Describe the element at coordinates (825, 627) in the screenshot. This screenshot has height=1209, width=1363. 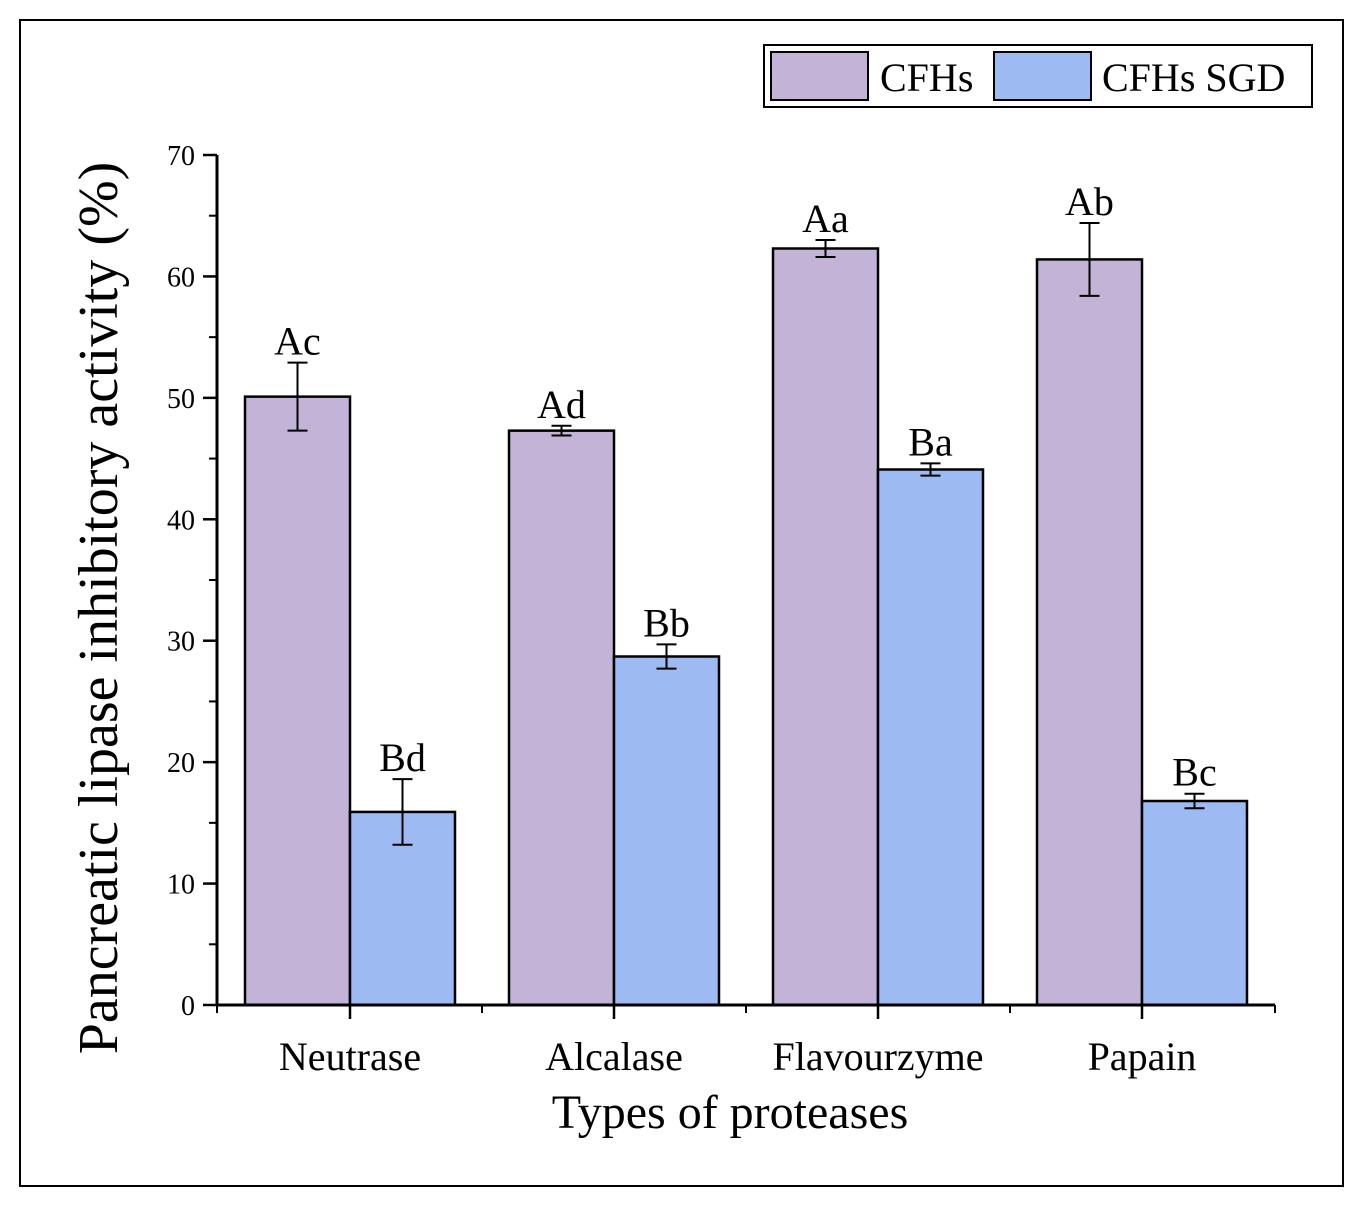
I see `bar-cfhs-flavourzyme` at that location.